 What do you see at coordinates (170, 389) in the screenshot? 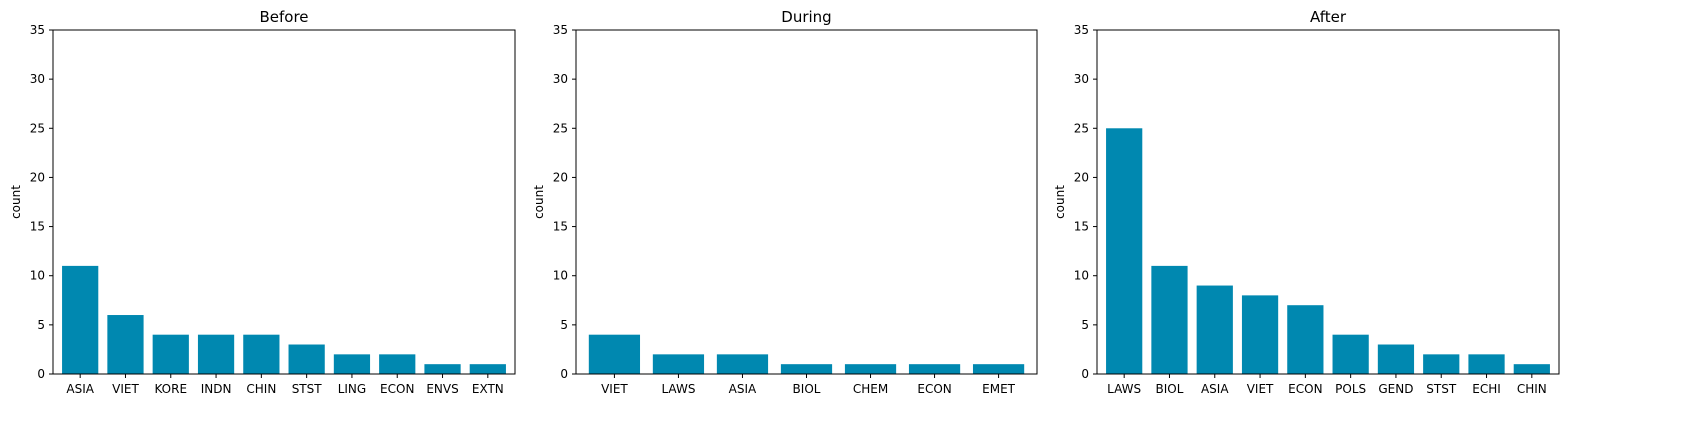
I see `x-tick-label: KORE` at bounding box center [170, 389].